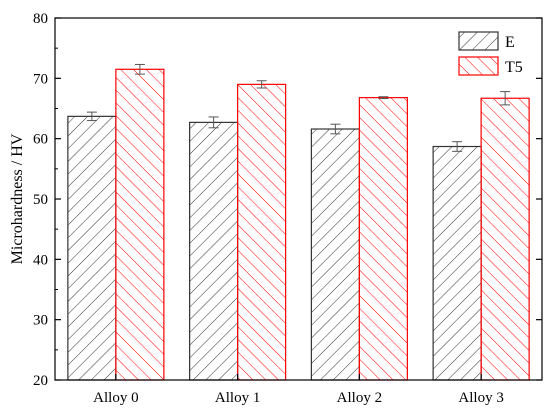 The height and width of the screenshot is (410, 550). What do you see at coordinates (514, 67) in the screenshot?
I see `legend-label-t5: T5` at bounding box center [514, 67].